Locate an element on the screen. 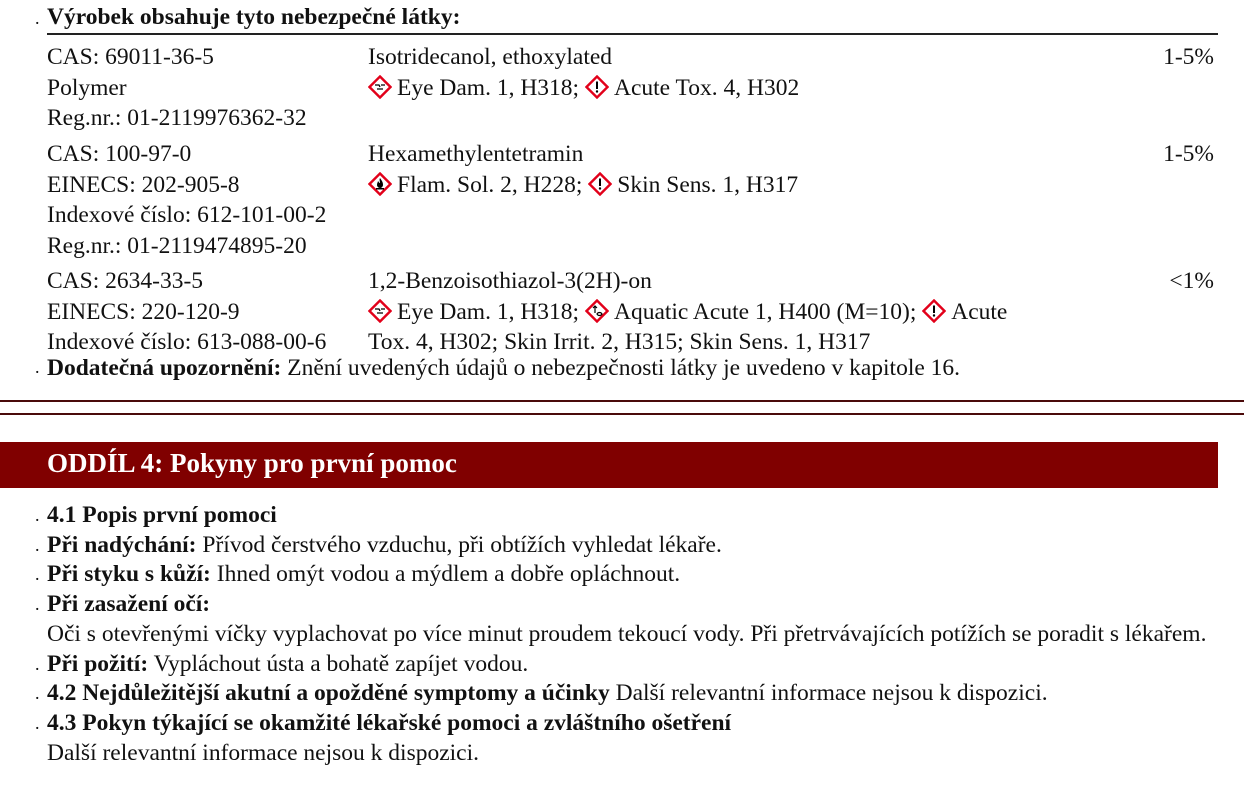 The height and width of the screenshot is (805, 1244). concentration: <1% is located at coordinates (1191, 281).